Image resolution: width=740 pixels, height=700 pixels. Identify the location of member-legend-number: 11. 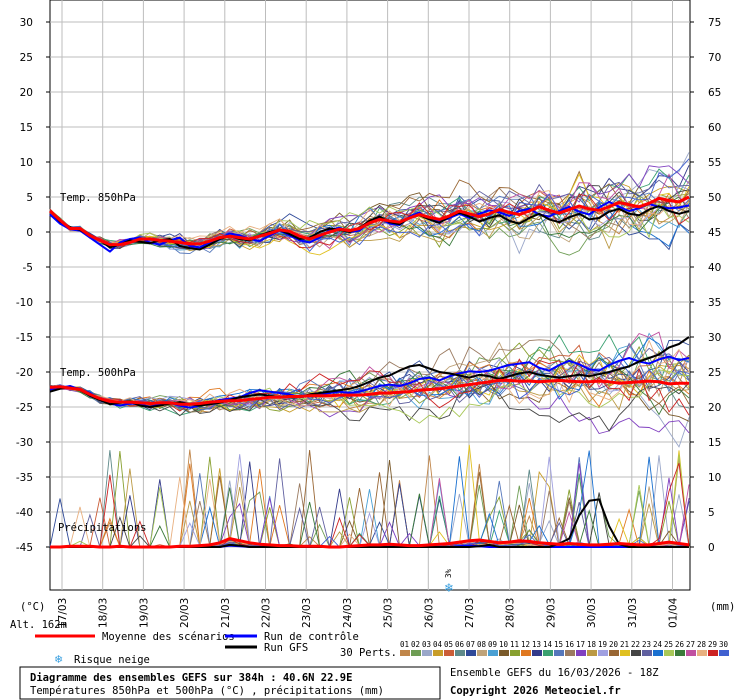
(514, 644).